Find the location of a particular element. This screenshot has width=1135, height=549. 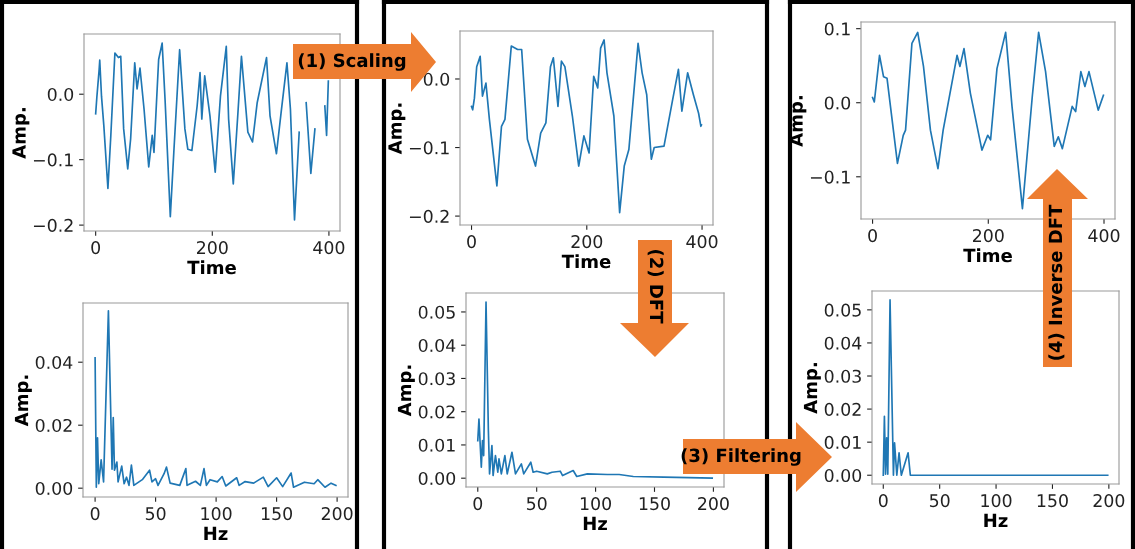

annotation: (2) DFT is located at coordinates (655, 287).